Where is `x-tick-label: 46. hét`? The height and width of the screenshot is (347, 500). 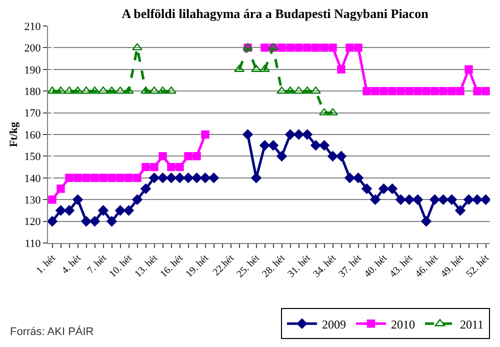 x-tick-label: 46. hét is located at coordinates (427, 266).